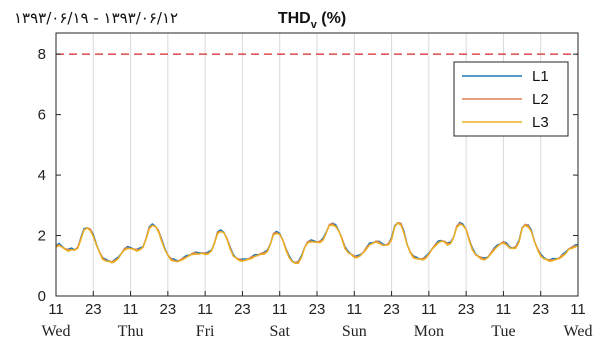  I want to click on x-day-label: Fri, so click(205, 331).